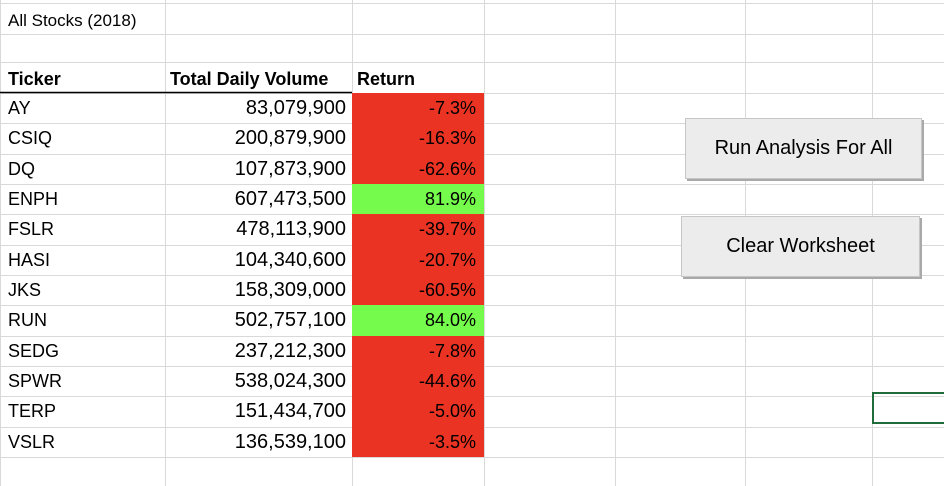  I want to click on return-cell: -60.5%, so click(447, 290).